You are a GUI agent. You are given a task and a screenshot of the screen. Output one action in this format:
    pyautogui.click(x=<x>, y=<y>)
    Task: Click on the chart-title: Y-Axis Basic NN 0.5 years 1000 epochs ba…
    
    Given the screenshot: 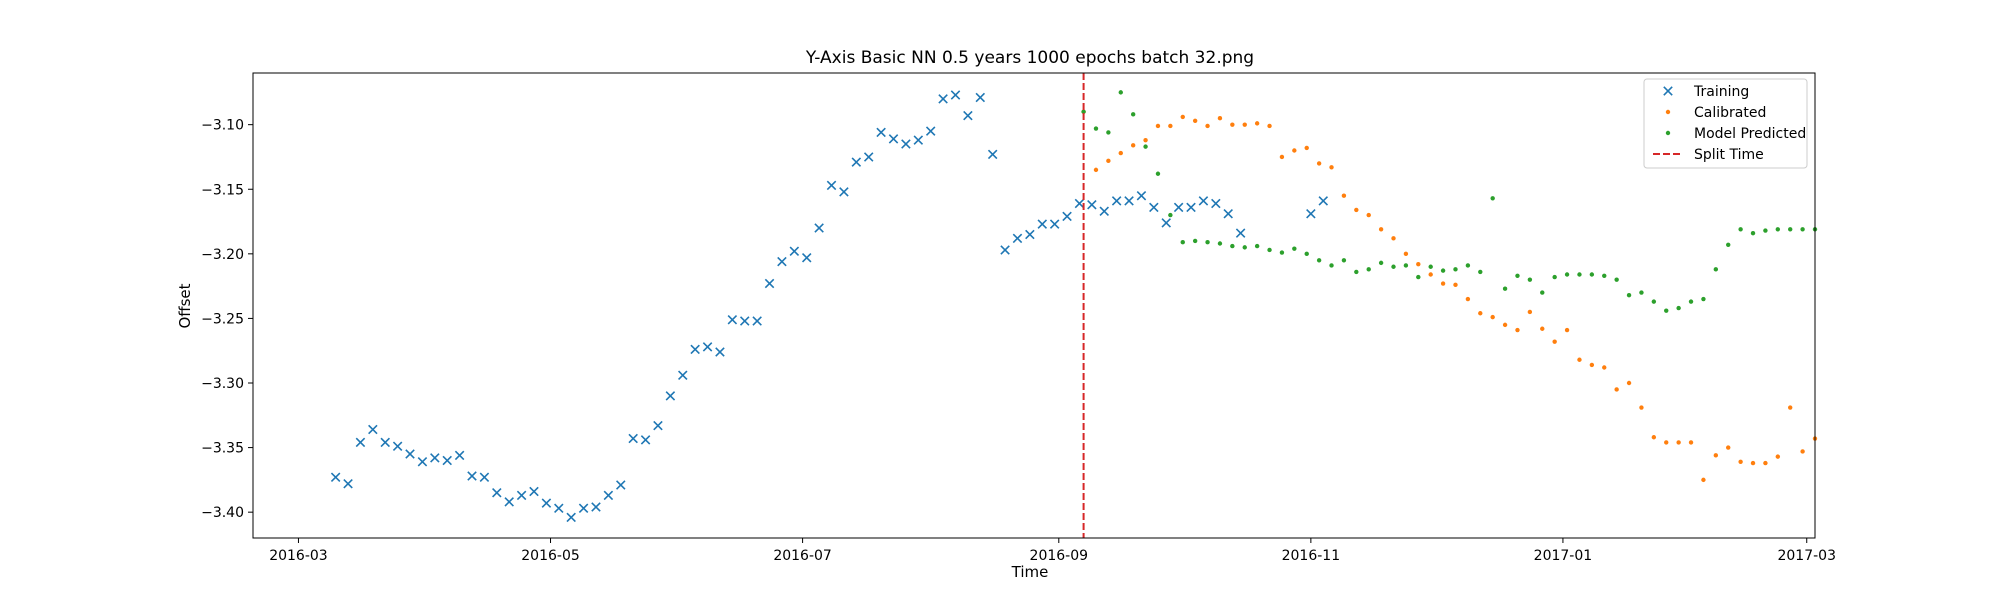 What is the action you would take?
    pyautogui.click(x=1029, y=58)
    